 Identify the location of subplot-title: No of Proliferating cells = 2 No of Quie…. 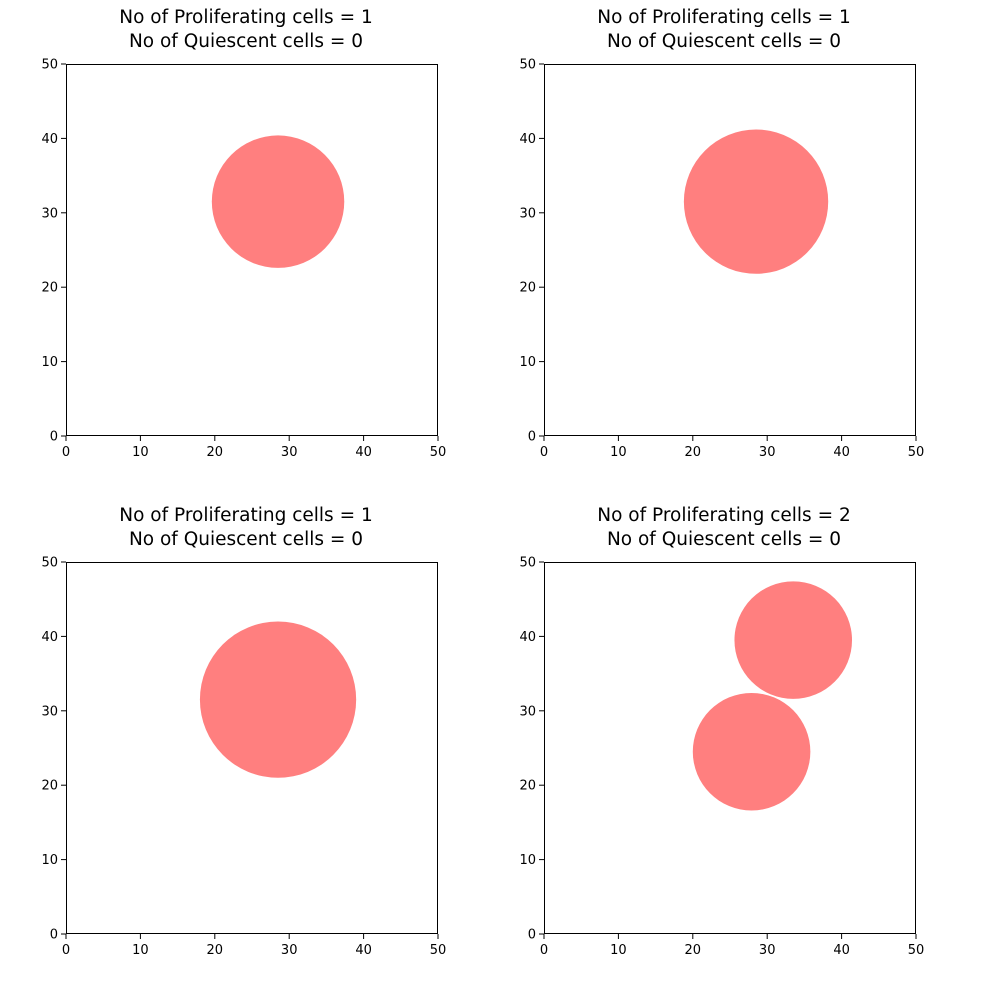
(724, 528).